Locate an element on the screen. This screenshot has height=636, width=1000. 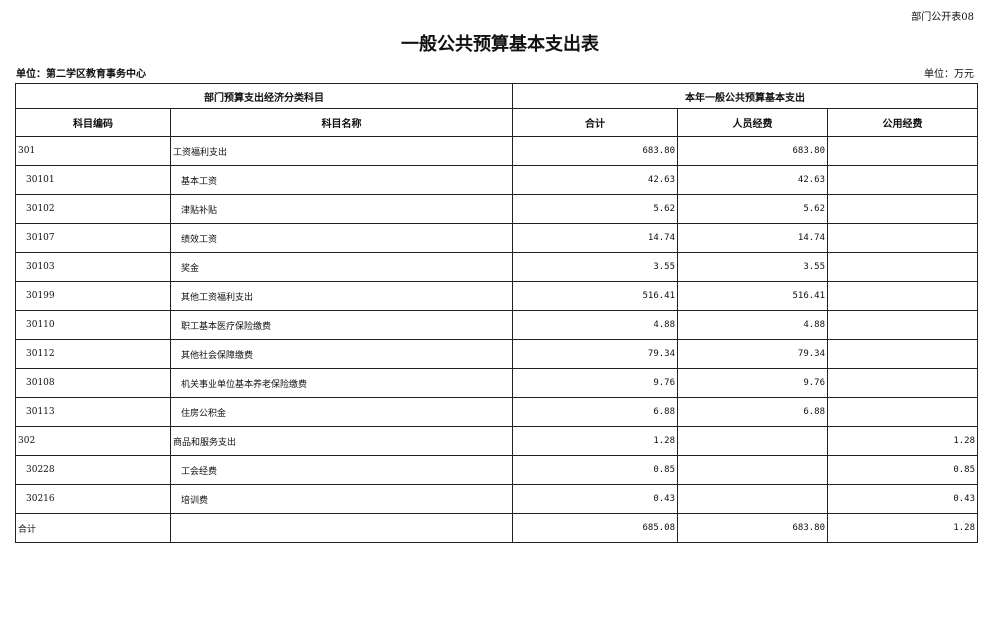
header-group-expenditure: 本年一般公共预算基本支出 is located at coordinates (745, 96).